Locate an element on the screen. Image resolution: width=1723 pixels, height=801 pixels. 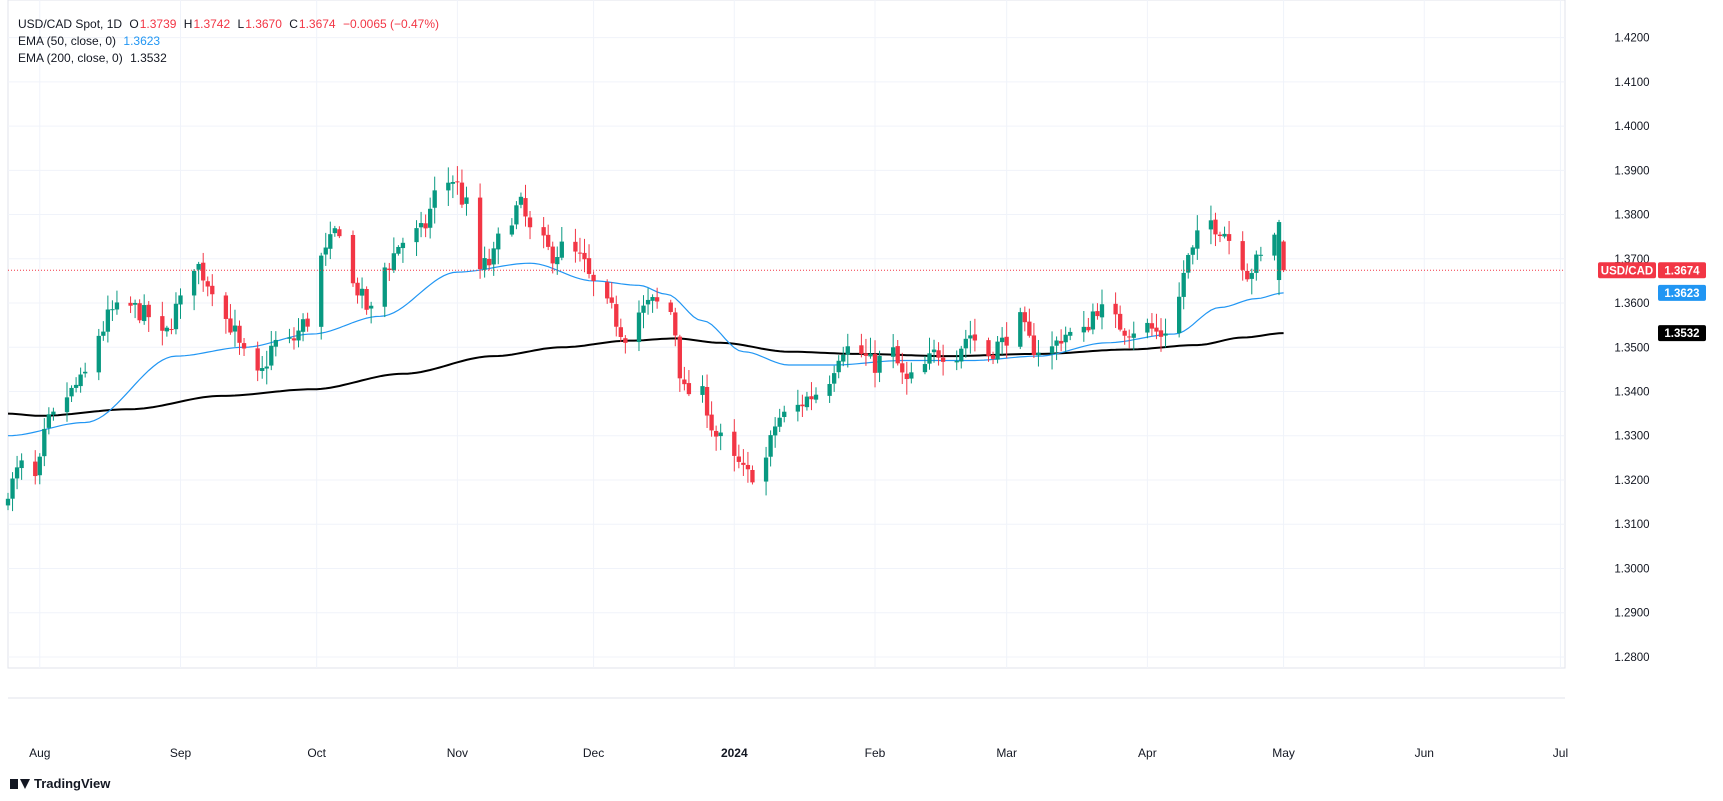
legend-open-label: O is located at coordinates (134, 24).